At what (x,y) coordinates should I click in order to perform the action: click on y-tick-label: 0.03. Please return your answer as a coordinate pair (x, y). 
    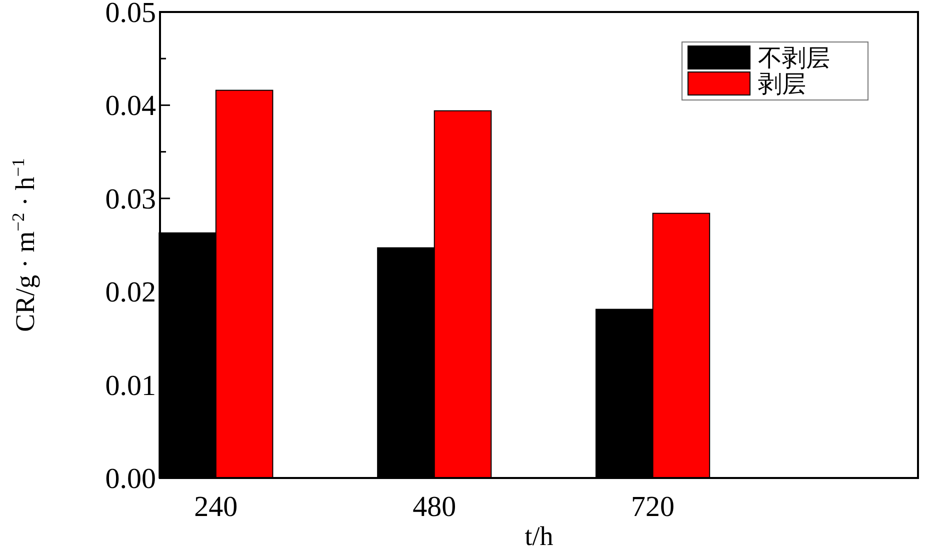
    Looking at the image, I should click on (130, 199).